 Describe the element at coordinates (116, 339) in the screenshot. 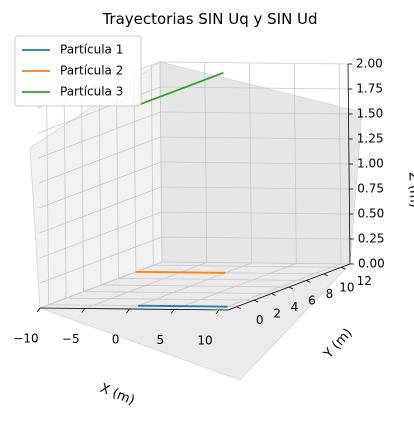

I see `x-tick-label: 0` at that location.